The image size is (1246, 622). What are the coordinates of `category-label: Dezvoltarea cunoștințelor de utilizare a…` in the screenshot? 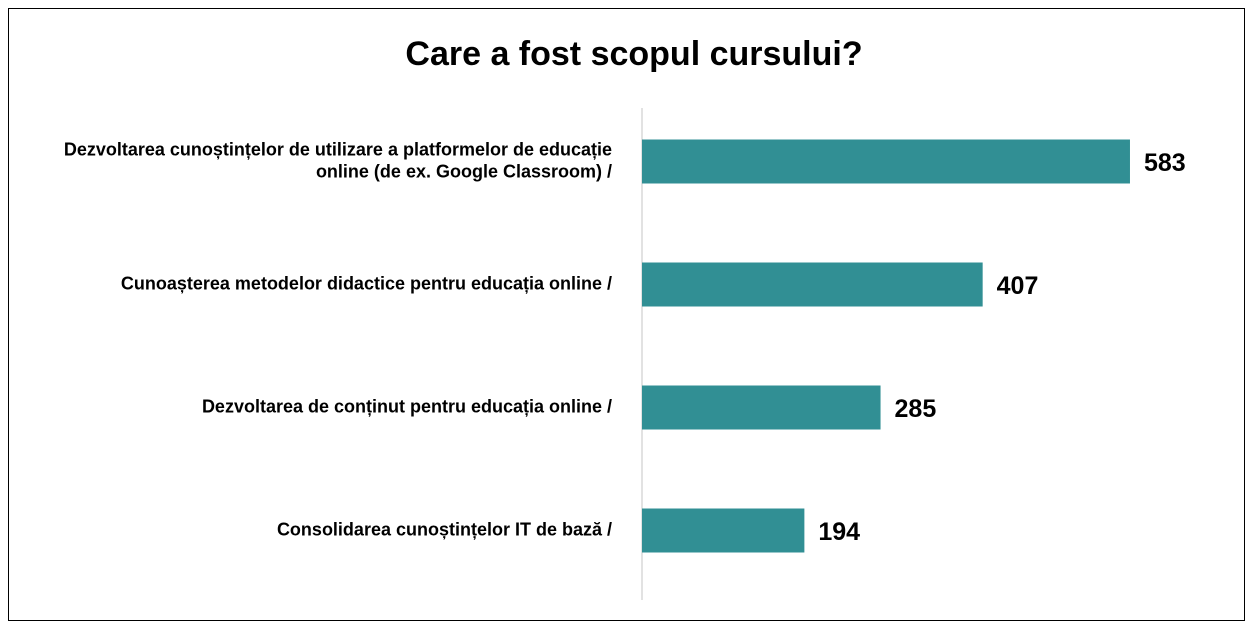 It's located at (338, 160).